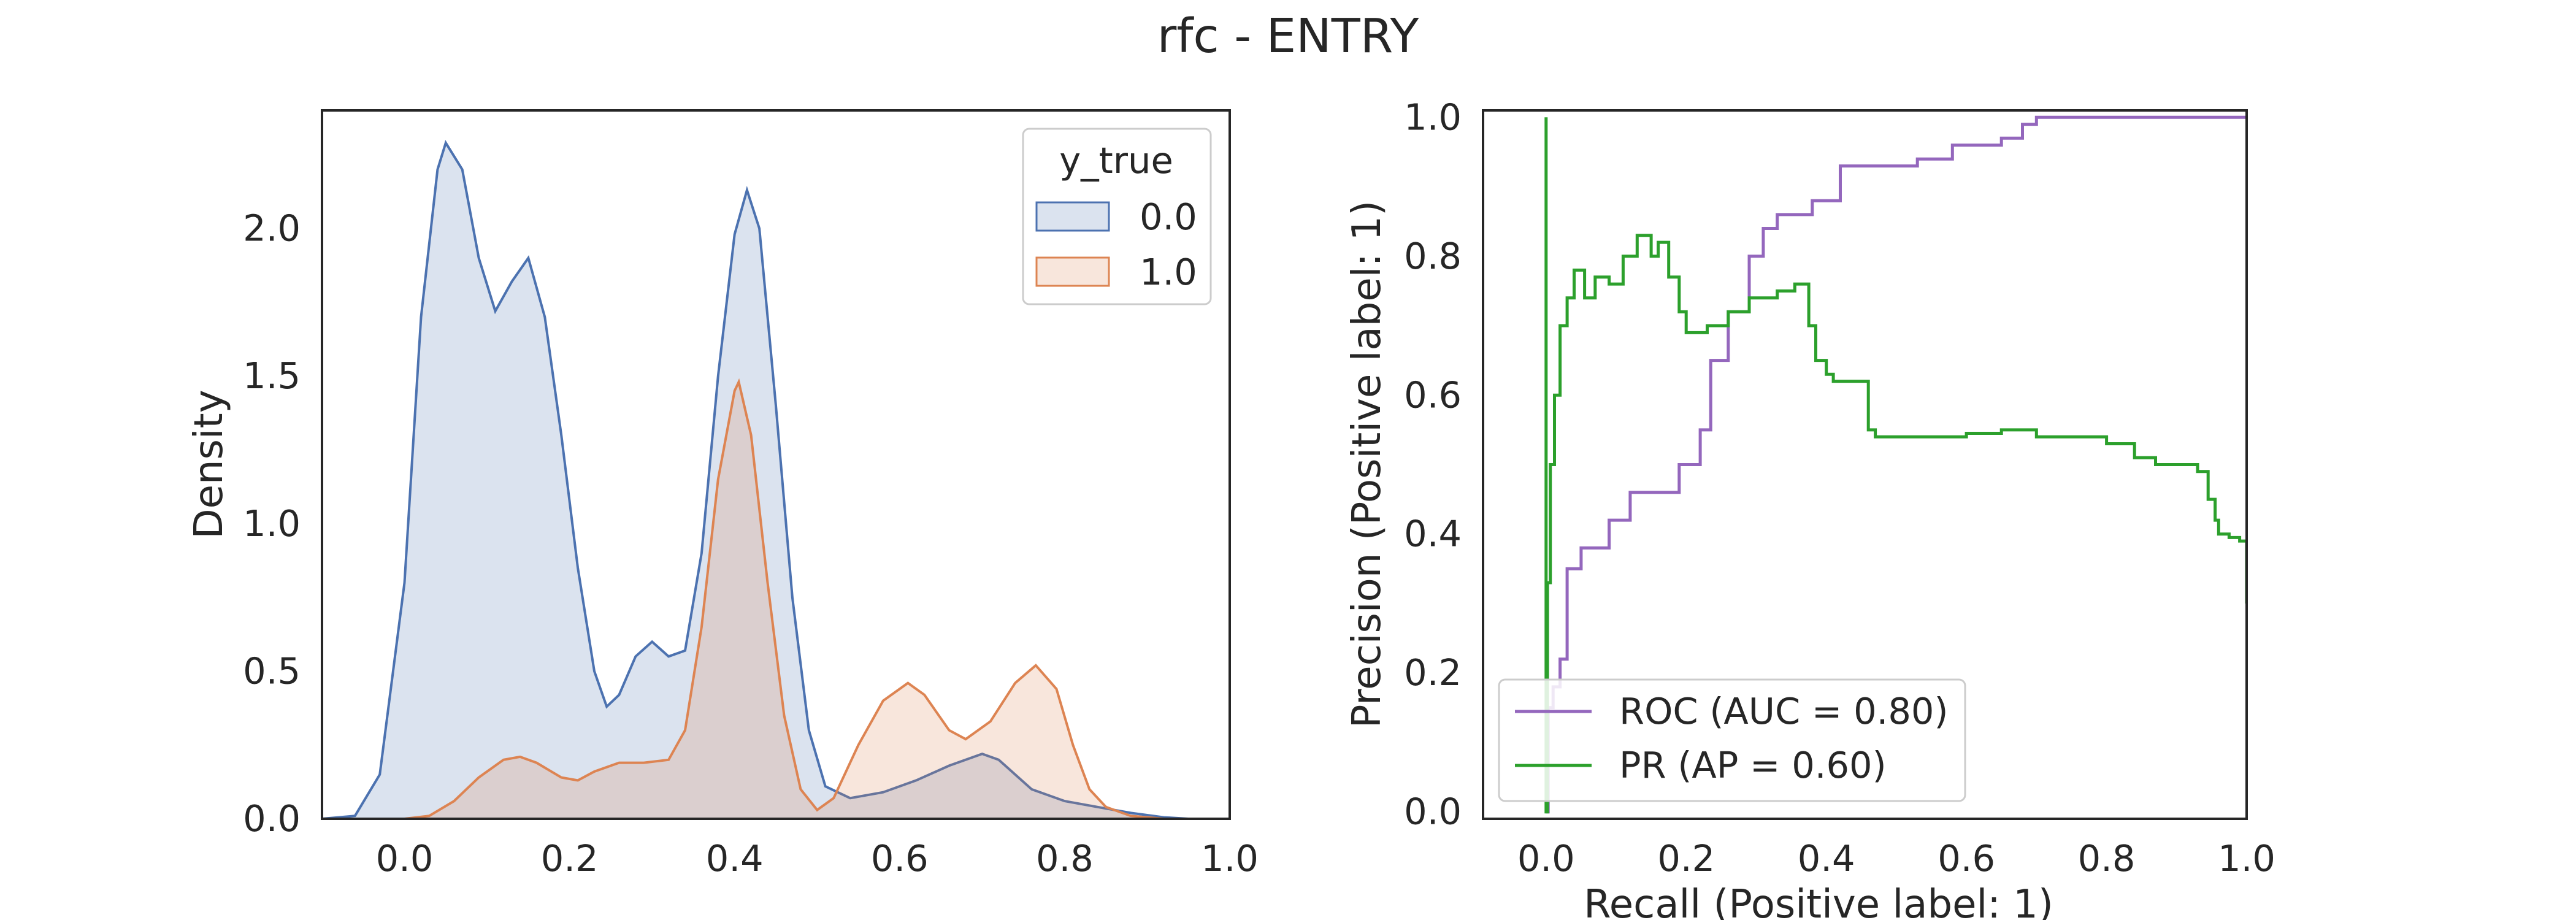 The height and width of the screenshot is (920, 2576). I want to click on curves-x-tick-label: 0.2, so click(1686, 858).